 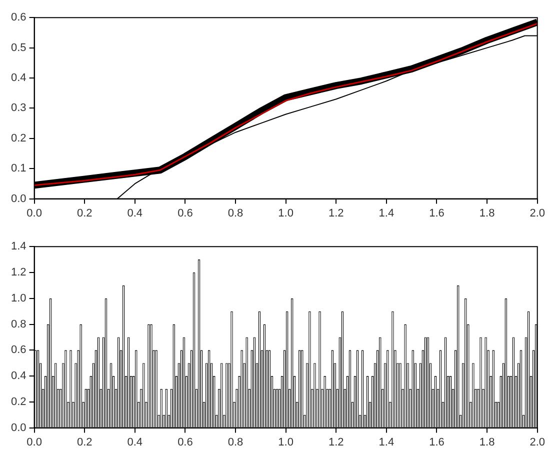 I want to click on y-tick-label: 0.3, so click(x=18, y=108).